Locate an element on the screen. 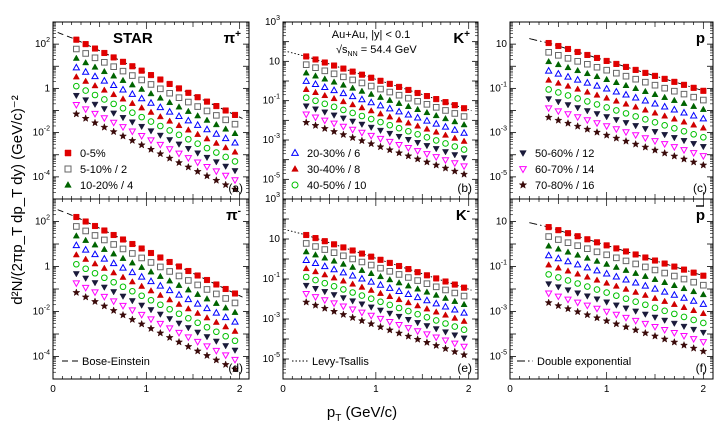  y-tick-label: 10² is located at coordinates (42, 43).